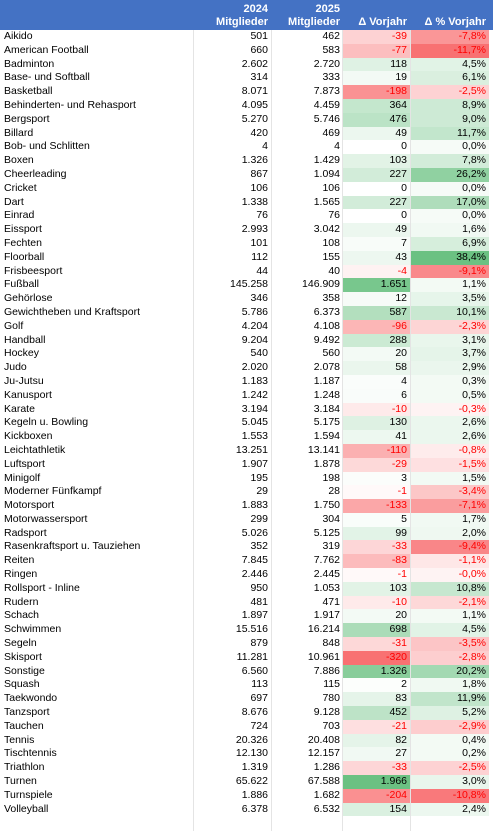  What do you see at coordinates (376, 754) in the screenshot?
I see `delta-value: 27` at bounding box center [376, 754].